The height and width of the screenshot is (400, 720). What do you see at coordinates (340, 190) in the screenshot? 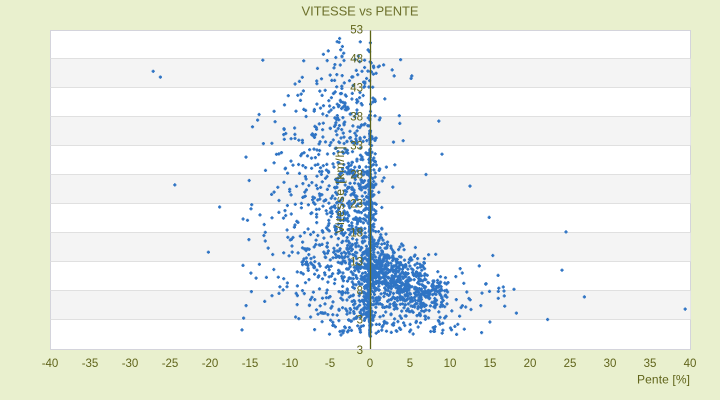
I see `svg-text: Vitesse [km/h]` at bounding box center [340, 190].